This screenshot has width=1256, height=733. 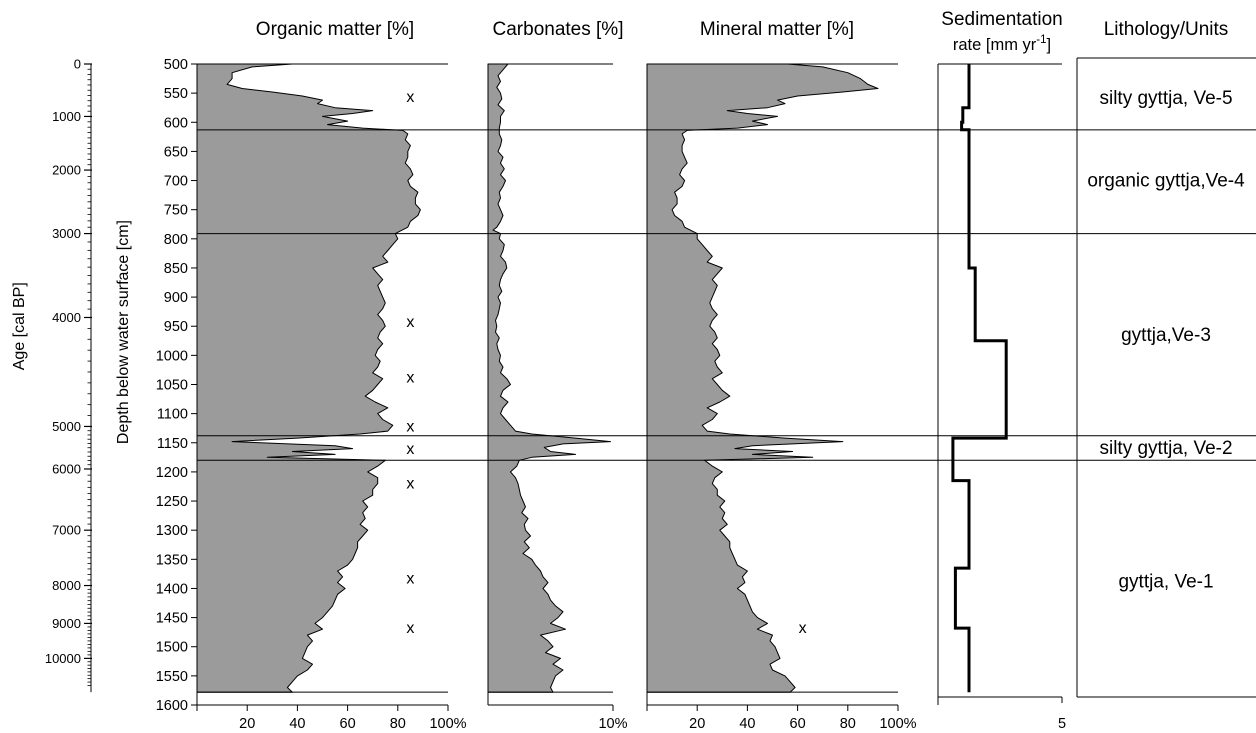 What do you see at coordinates (1049, 45) in the screenshot?
I see `sedrate-unit-end: ]` at bounding box center [1049, 45].